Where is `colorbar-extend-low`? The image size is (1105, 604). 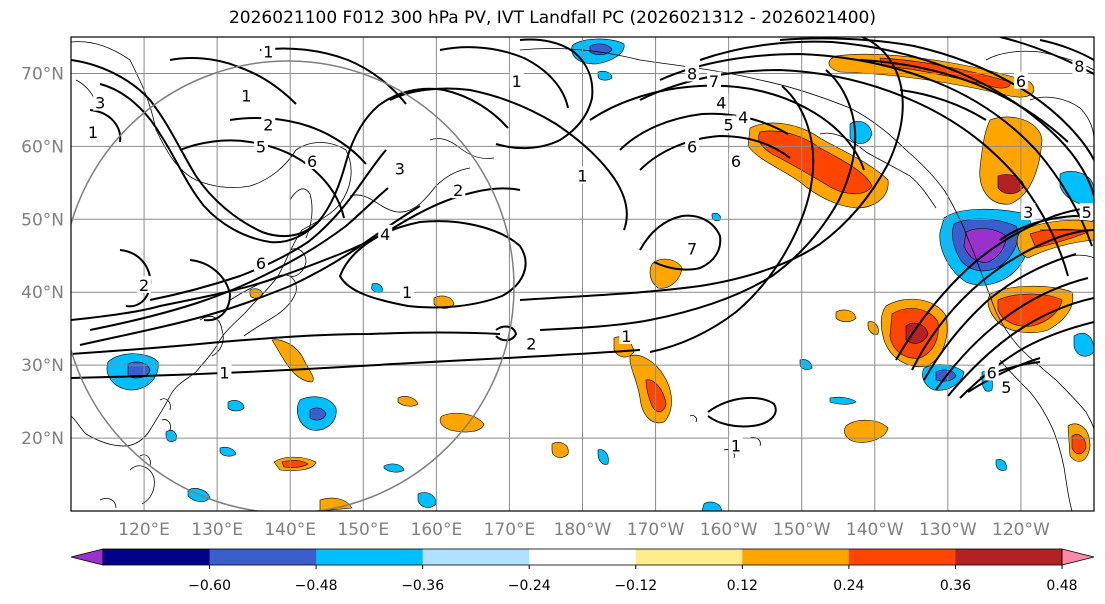
colorbar-extend-low is located at coordinates (87, 557).